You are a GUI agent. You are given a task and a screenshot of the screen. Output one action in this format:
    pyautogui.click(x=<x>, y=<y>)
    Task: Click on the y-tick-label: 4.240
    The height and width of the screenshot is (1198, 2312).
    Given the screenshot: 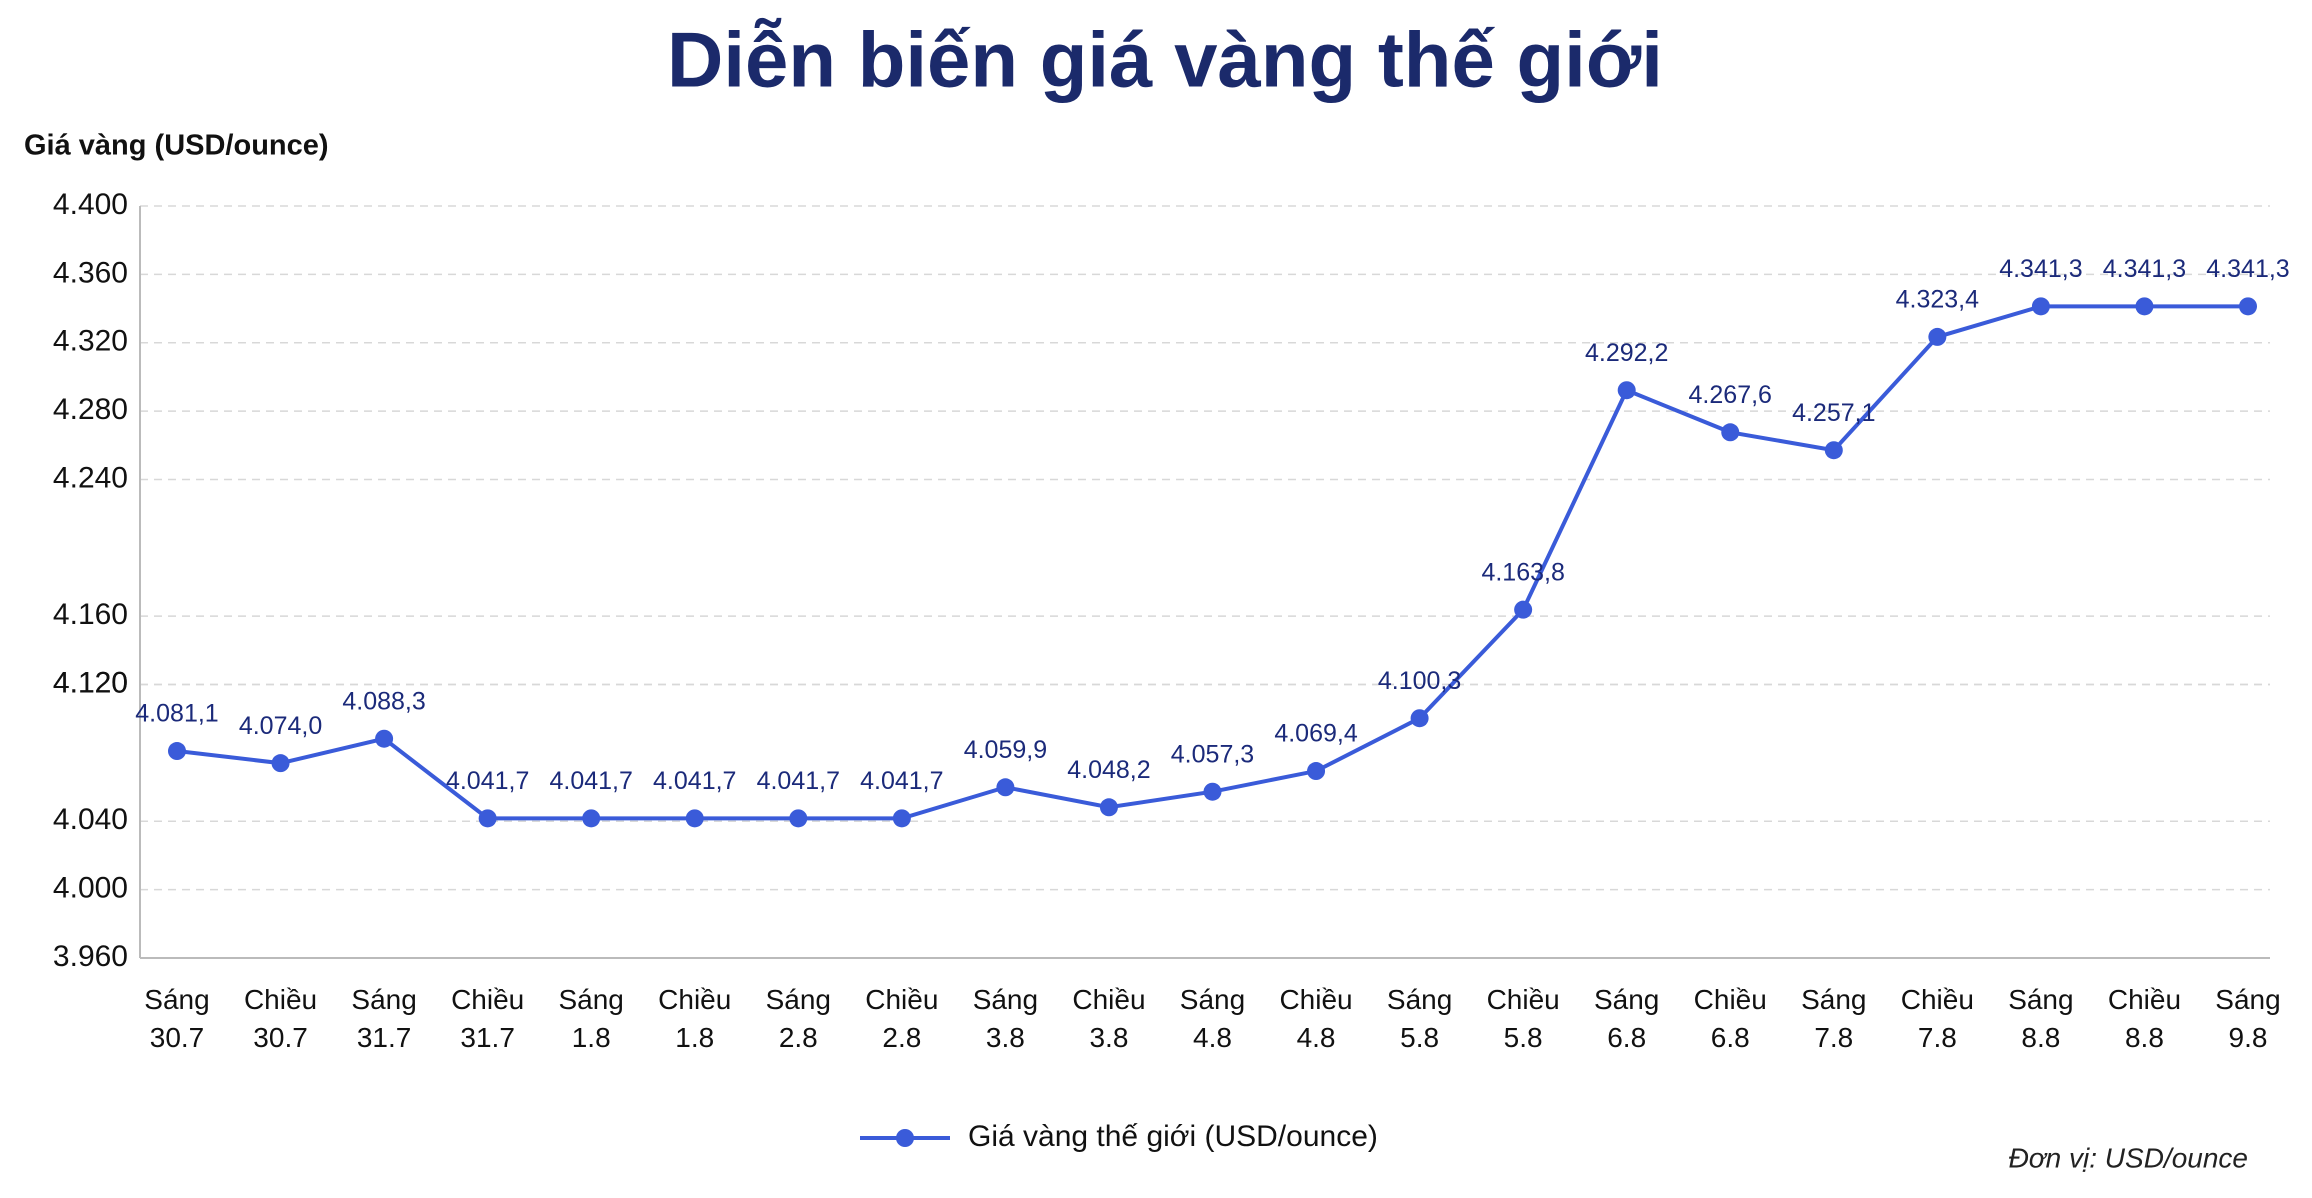 What is the action you would take?
    pyautogui.click(x=90, y=477)
    